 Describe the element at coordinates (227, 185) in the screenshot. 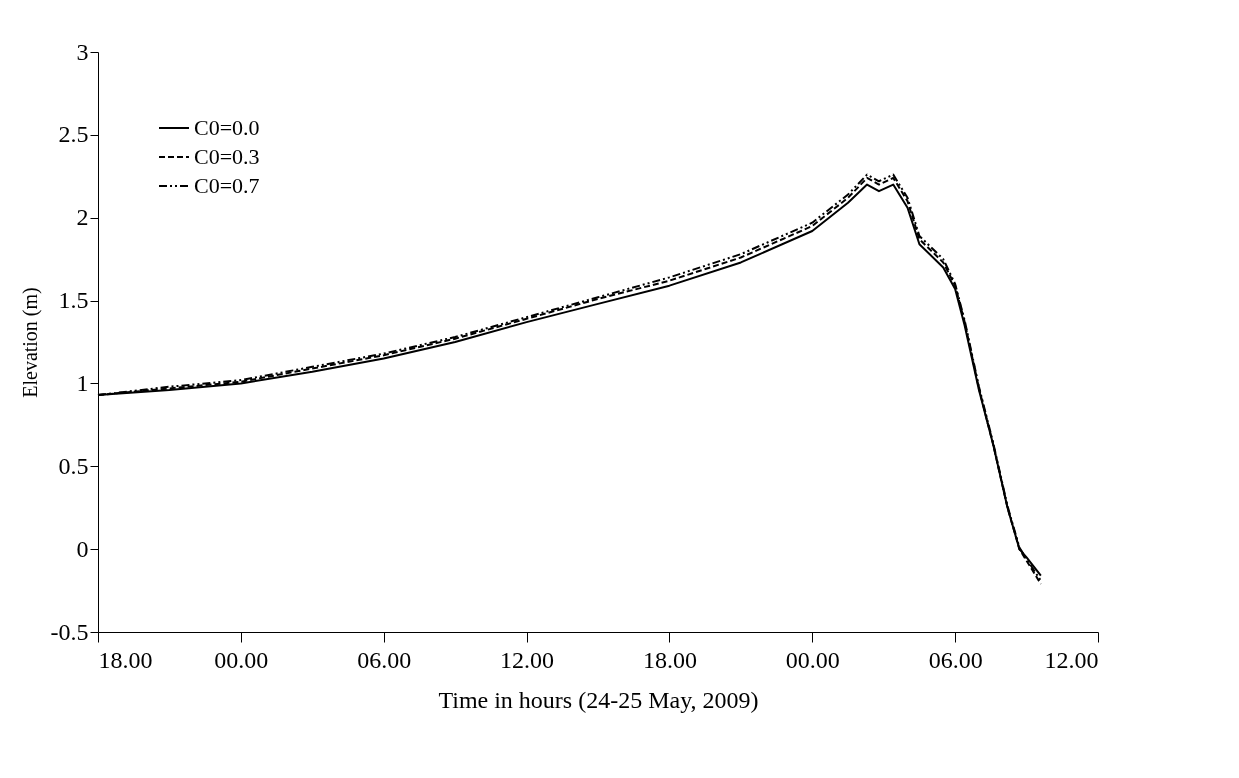

I see `legend-label: C0=0.7` at that location.